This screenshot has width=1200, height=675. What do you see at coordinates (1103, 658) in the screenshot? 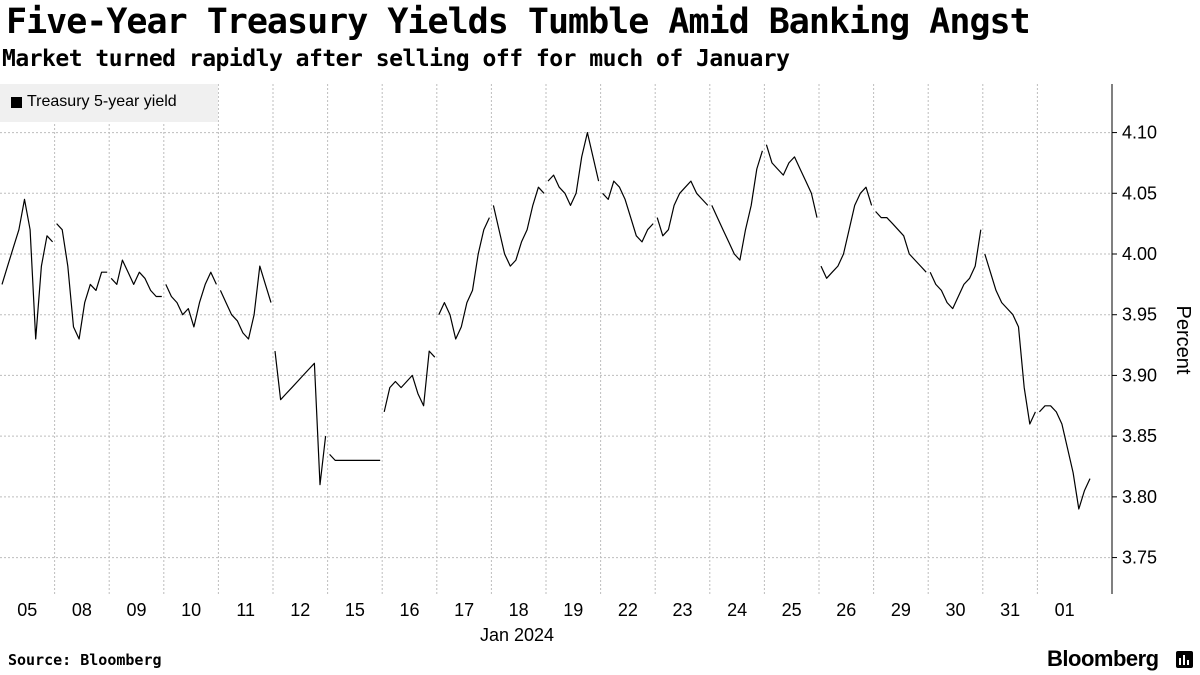
I see `brand-logo-text: Bloomberg` at bounding box center [1103, 658].